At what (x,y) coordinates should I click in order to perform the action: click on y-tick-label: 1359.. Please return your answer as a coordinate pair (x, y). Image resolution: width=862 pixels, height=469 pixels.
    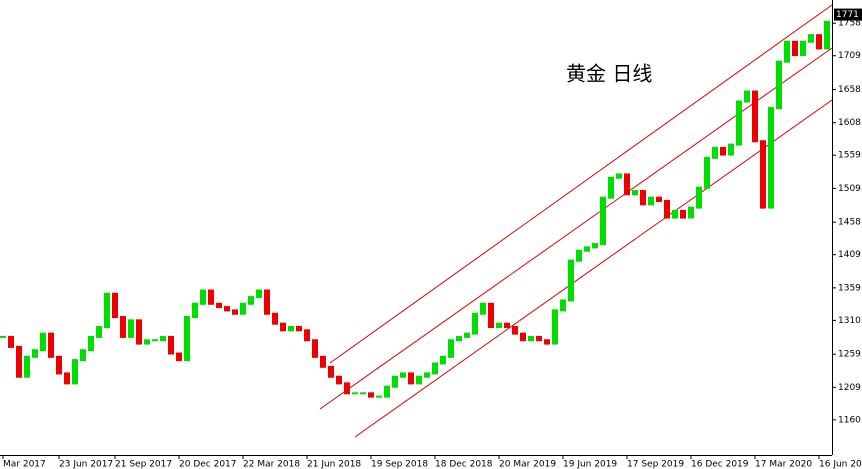
    Looking at the image, I should click on (850, 288).